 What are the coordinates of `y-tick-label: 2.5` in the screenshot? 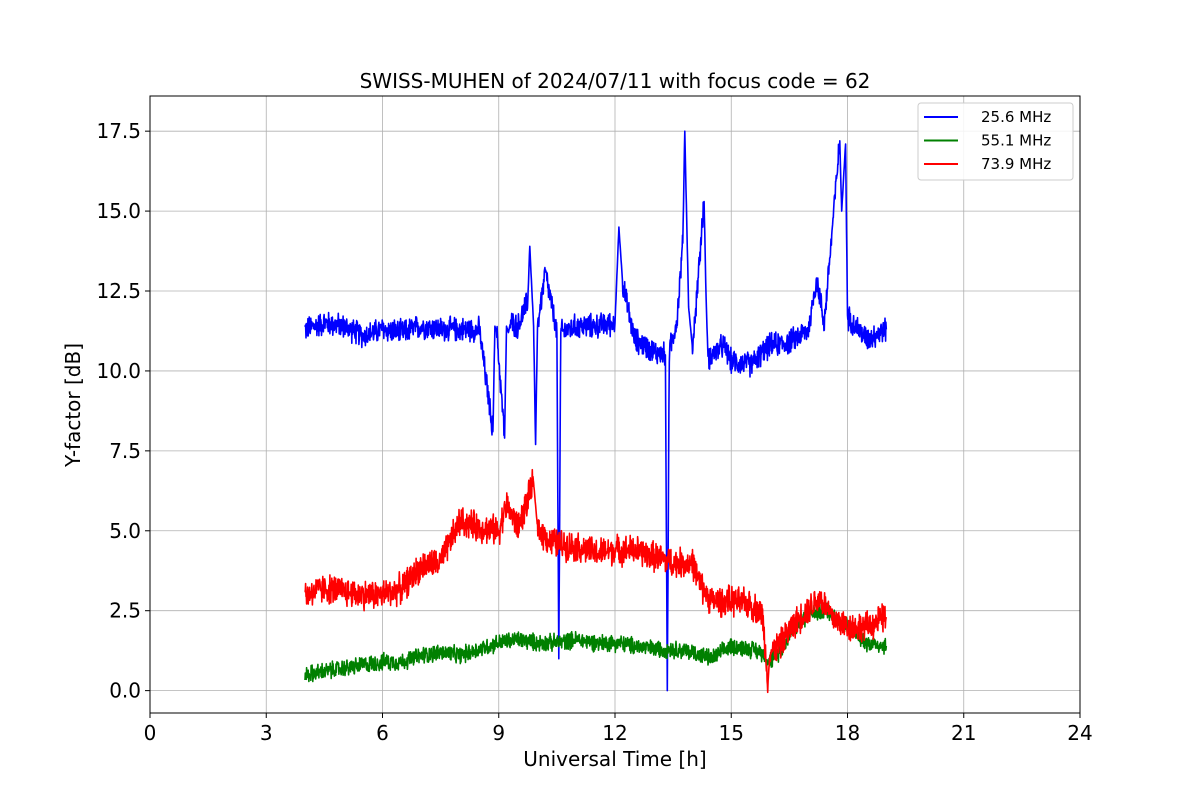 It's located at (125, 611).